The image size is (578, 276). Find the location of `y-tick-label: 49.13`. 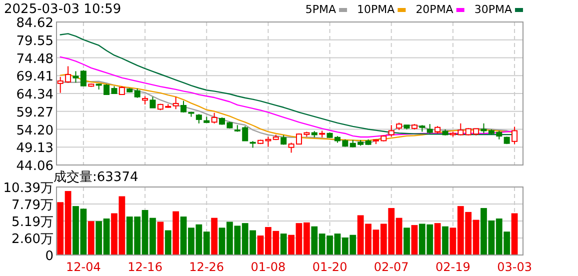

y-tick-label: 49.13 is located at coordinates (35, 148).